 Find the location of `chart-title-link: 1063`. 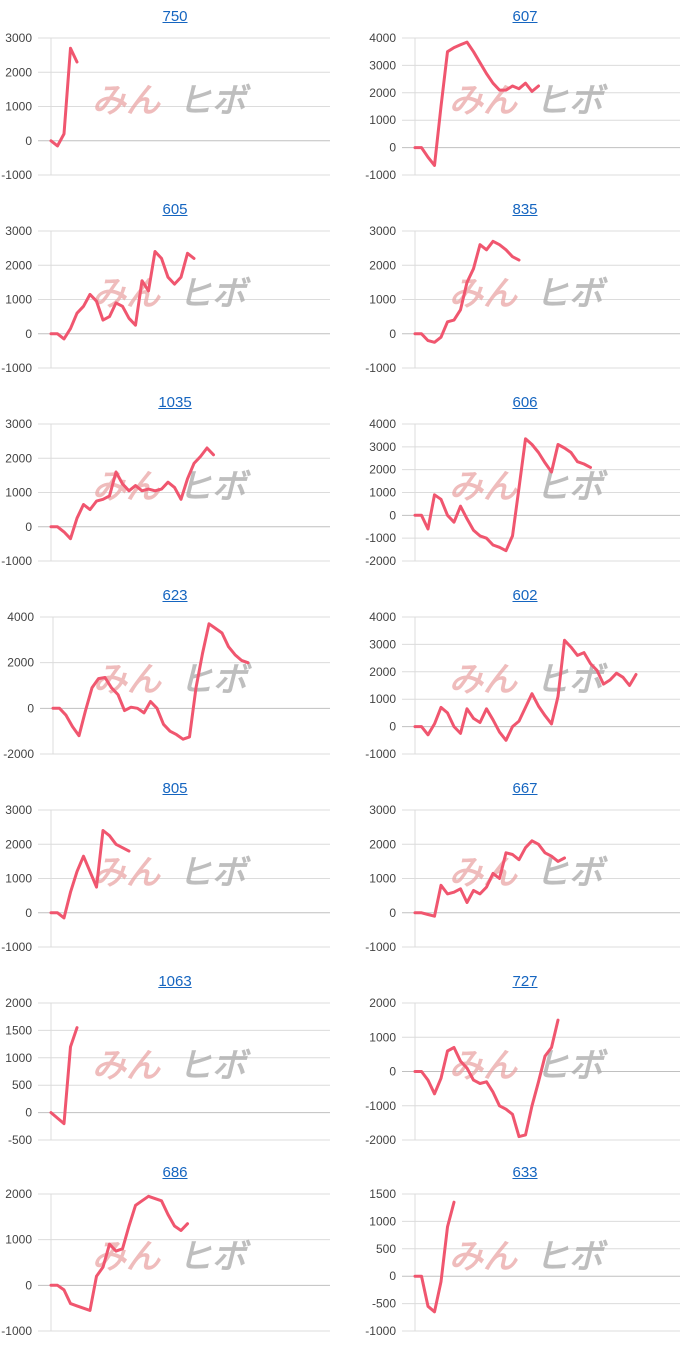

chart-title-link: 1063 is located at coordinates (175, 981).